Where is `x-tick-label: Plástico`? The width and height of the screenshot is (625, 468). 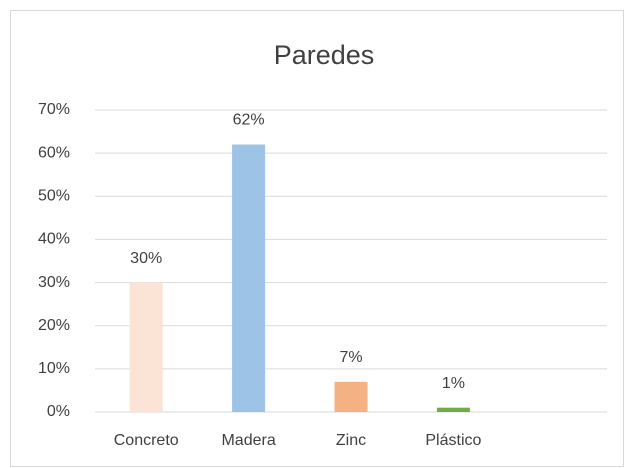 x-tick-label: Plástico is located at coordinates (453, 440).